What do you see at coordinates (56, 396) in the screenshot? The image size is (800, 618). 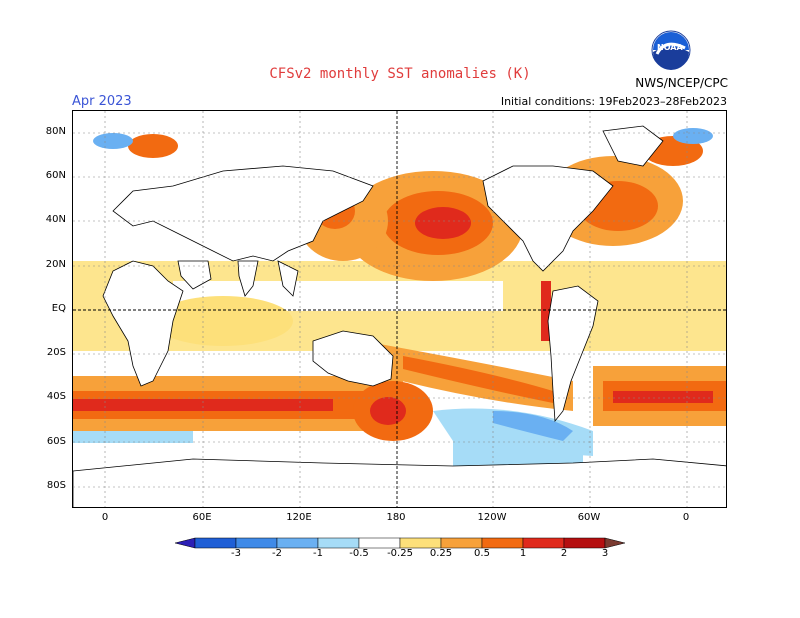 I see `lat-label-40s: 40S` at bounding box center [56, 396].